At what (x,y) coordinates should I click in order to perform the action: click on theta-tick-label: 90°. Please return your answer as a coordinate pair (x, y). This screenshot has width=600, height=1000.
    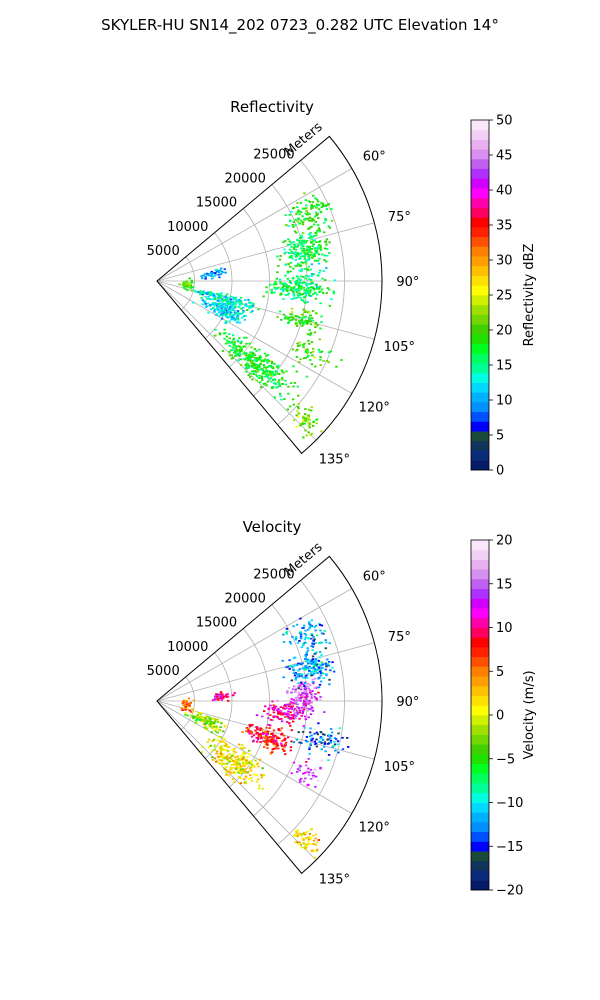
    Looking at the image, I should click on (407, 702).